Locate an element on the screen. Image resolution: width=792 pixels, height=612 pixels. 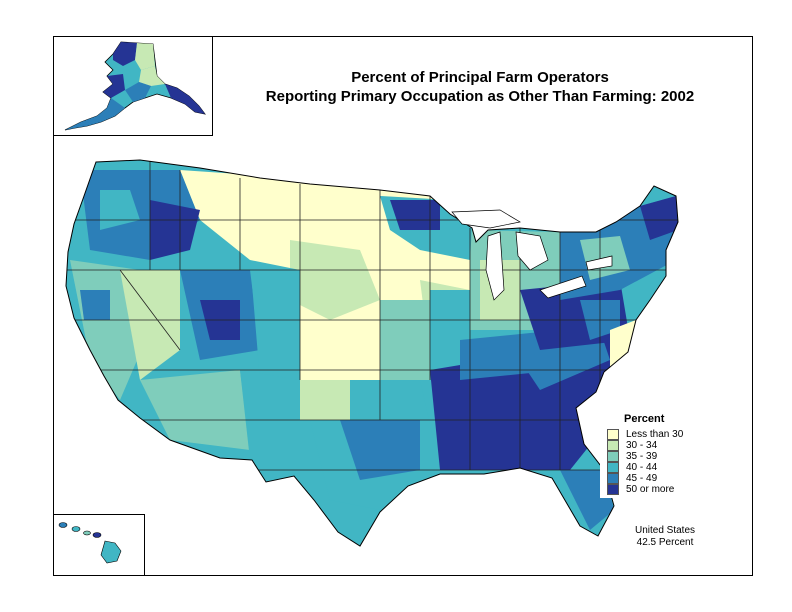
legend-item: 40 - 44 is located at coordinates (645, 467).